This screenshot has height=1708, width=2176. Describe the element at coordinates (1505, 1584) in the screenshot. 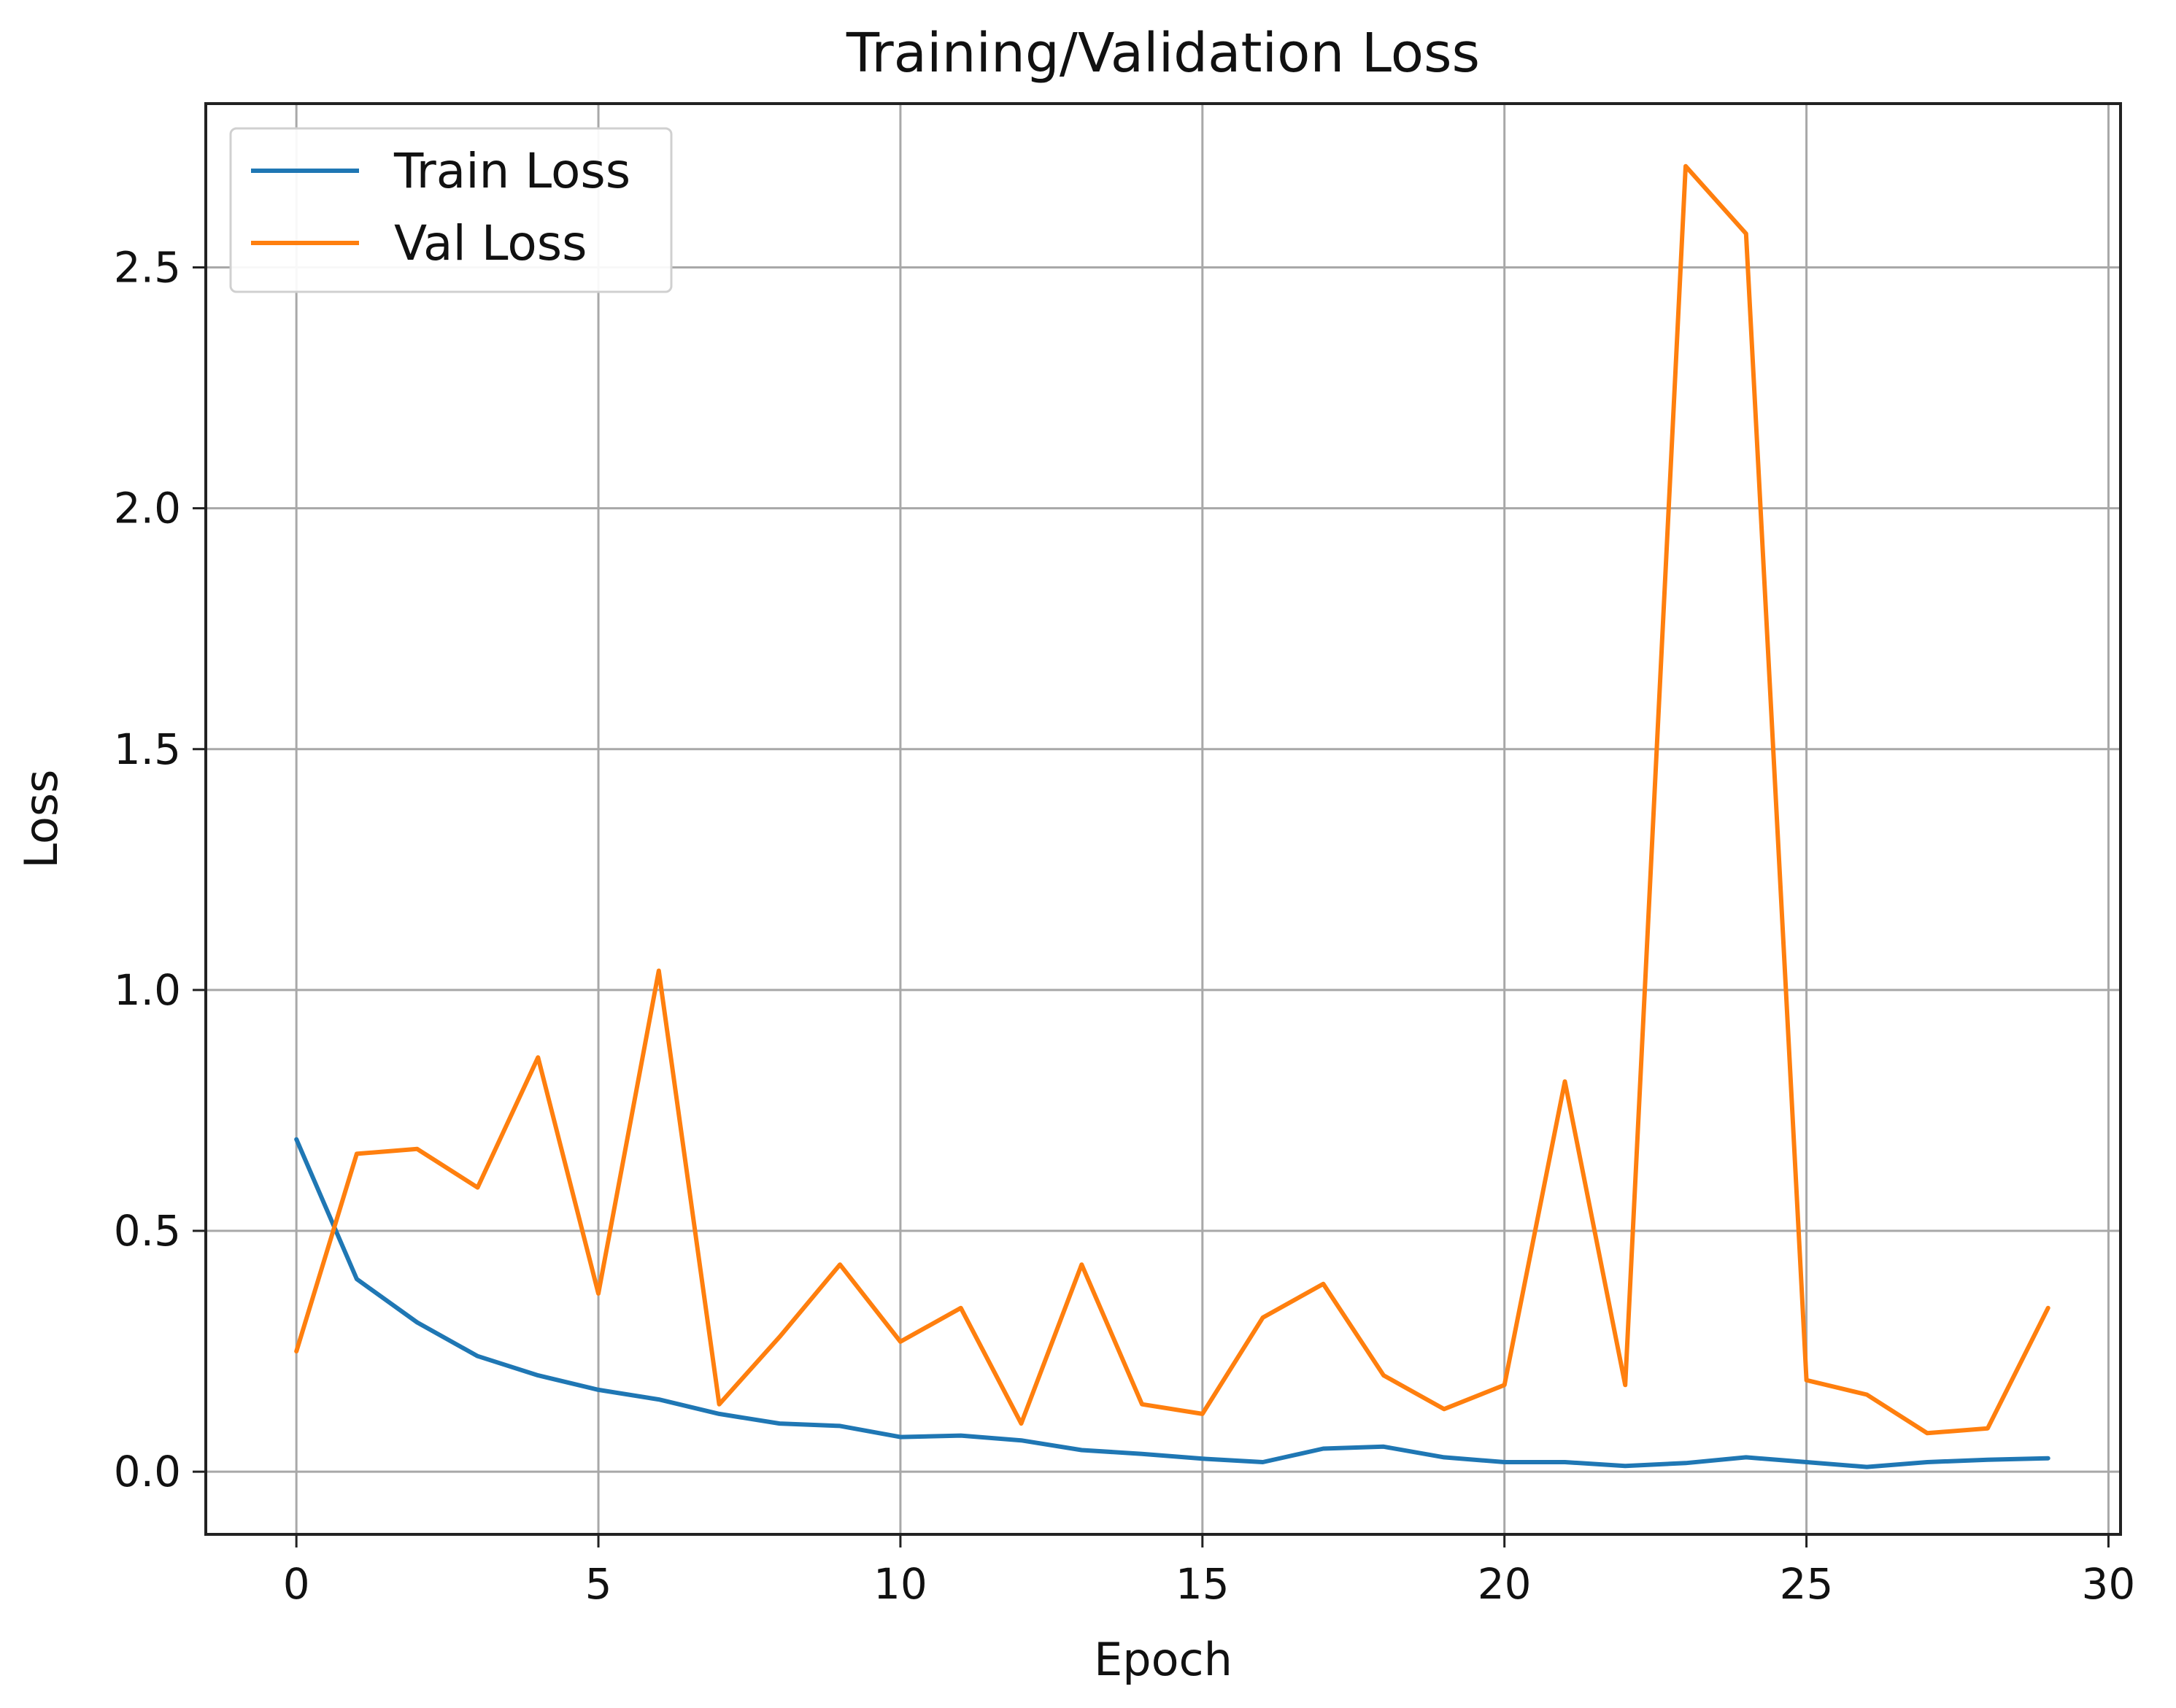

I see `x-tick-label: 20` at that location.